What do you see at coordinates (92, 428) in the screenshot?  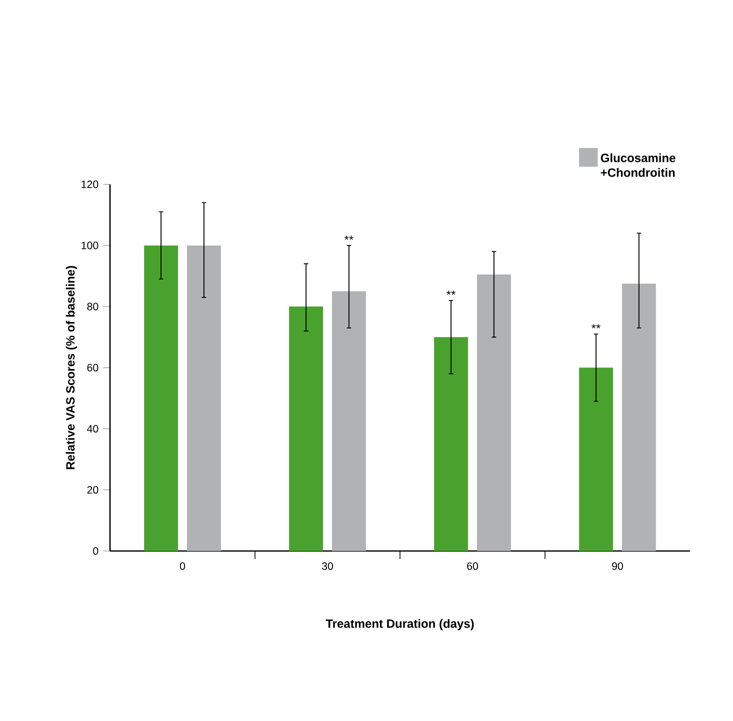 I see `y-tick-label: 40` at bounding box center [92, 428].